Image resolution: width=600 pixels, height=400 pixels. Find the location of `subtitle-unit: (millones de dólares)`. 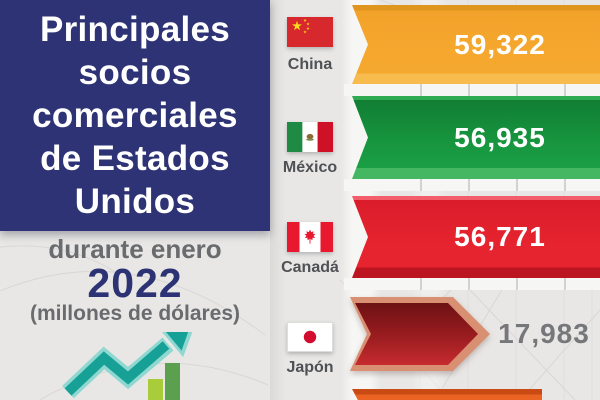

subtitle-unit: (millones de dólares) is located at coordinates (135, 313).